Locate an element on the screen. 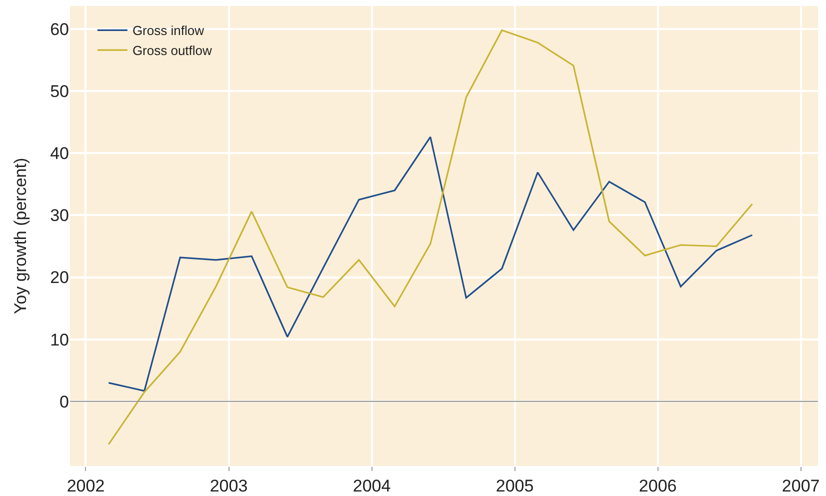  x-tick-label: 2006 is located at coordinates (657, 486).